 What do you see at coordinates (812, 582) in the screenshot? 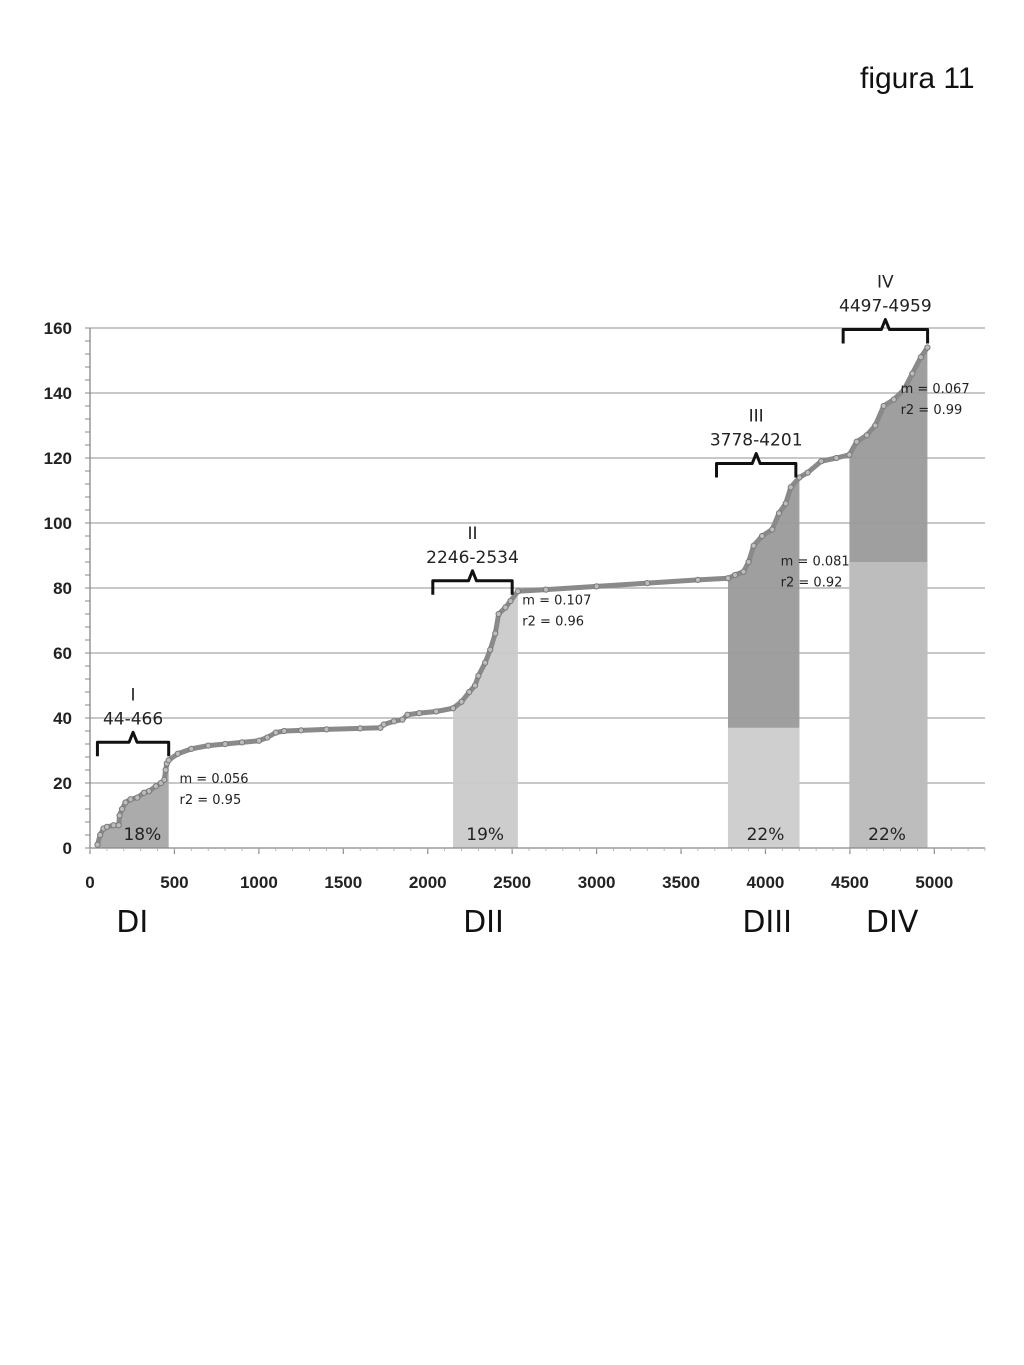
I see `fit-r2-label: r2 = 0.92` at bounding box center [812, 582].